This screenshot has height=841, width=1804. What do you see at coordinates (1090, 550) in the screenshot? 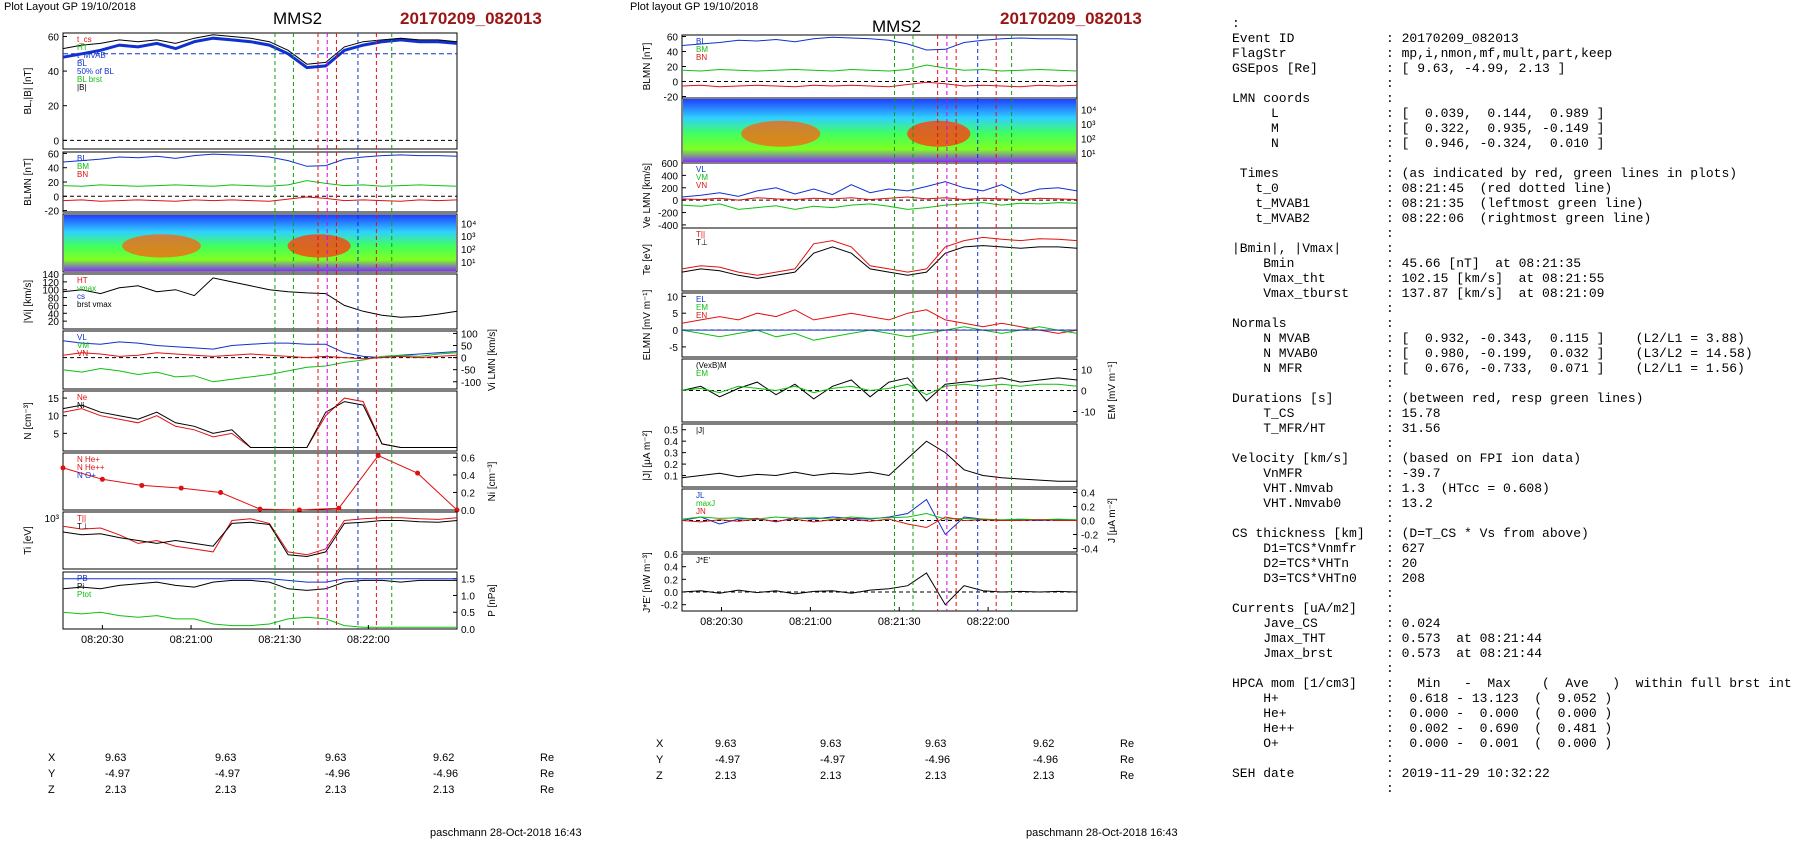
I see `y-tick-label: -0.4` at bounding box center [1090, 550].